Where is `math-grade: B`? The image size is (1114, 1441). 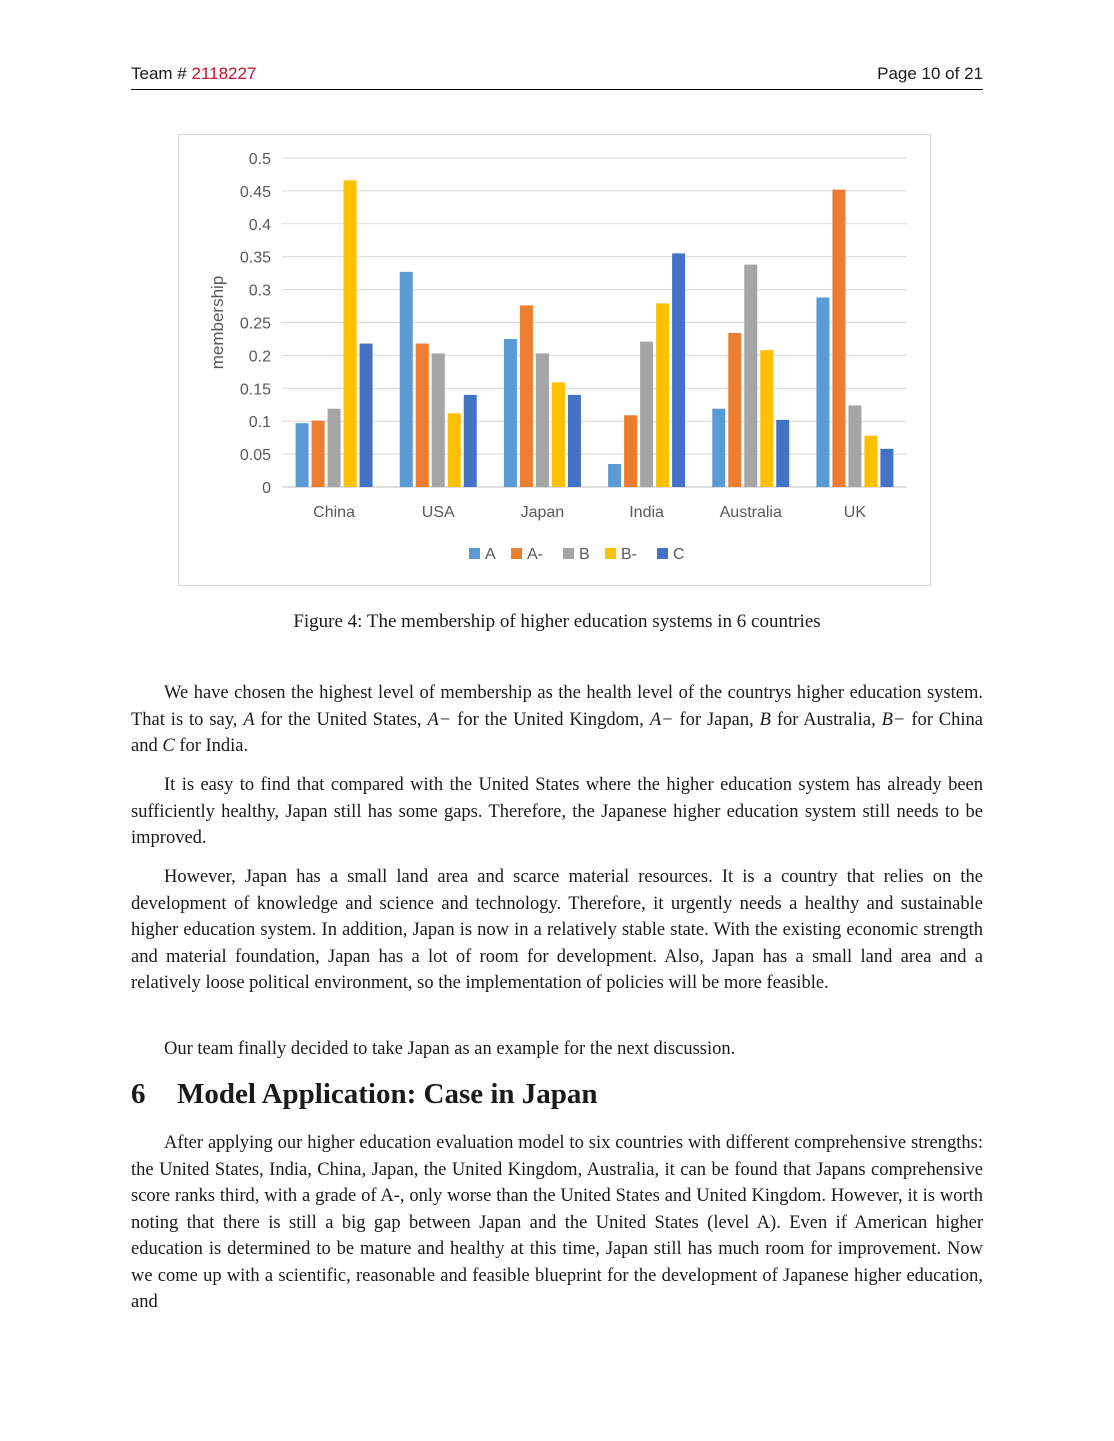 math-grade: B is located at coordinates (765, 719).